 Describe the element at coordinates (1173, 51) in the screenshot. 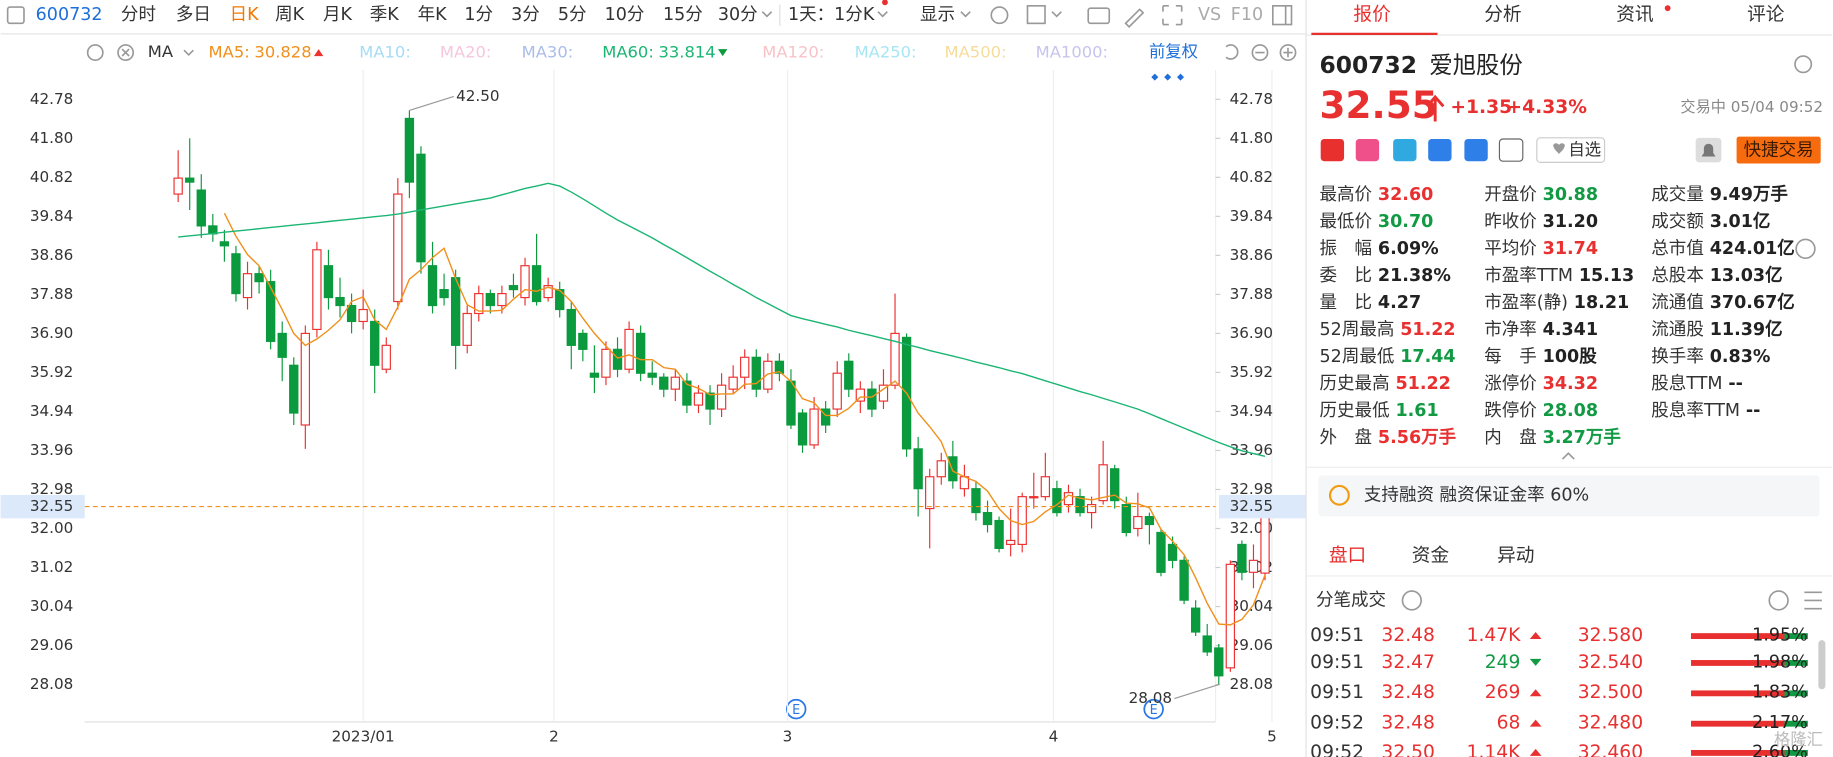

I see `adjust-mode: 前复权` at that location.